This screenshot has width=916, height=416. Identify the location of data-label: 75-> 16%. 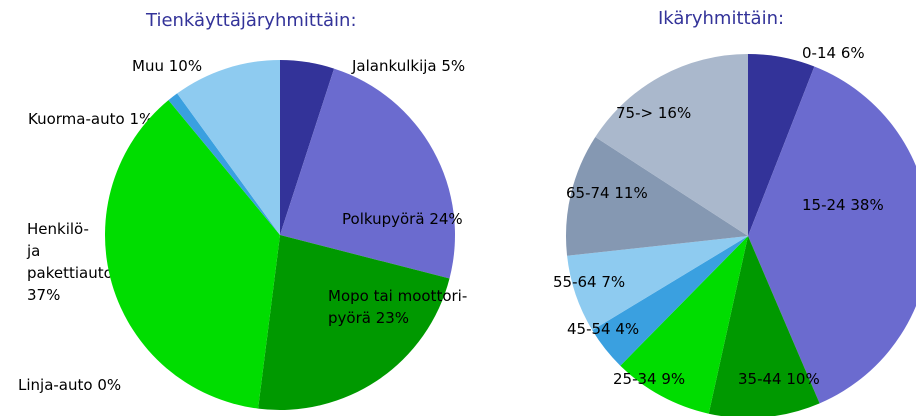
(671, 113).